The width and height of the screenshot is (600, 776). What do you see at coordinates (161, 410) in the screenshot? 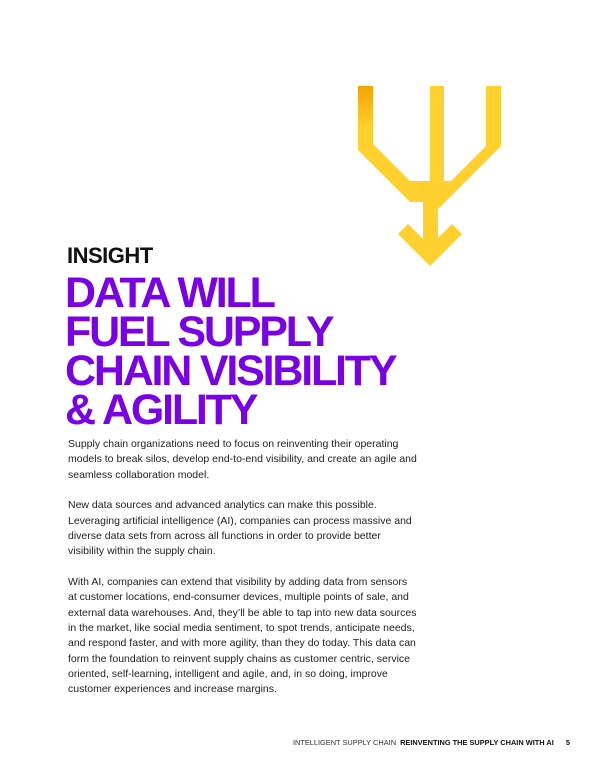
I see `headline-line: & AGILITY` at bounding box center [161, 410].